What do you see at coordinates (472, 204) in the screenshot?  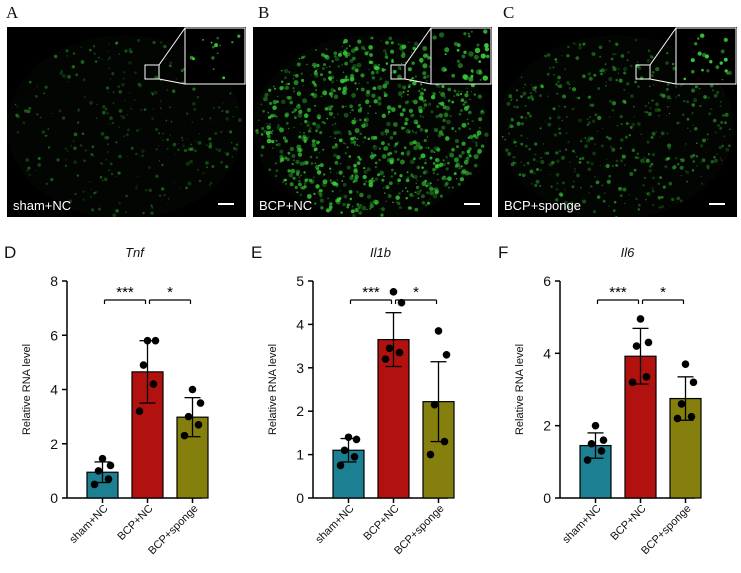 I see `scale-bar` at bounding box center [472, 204].